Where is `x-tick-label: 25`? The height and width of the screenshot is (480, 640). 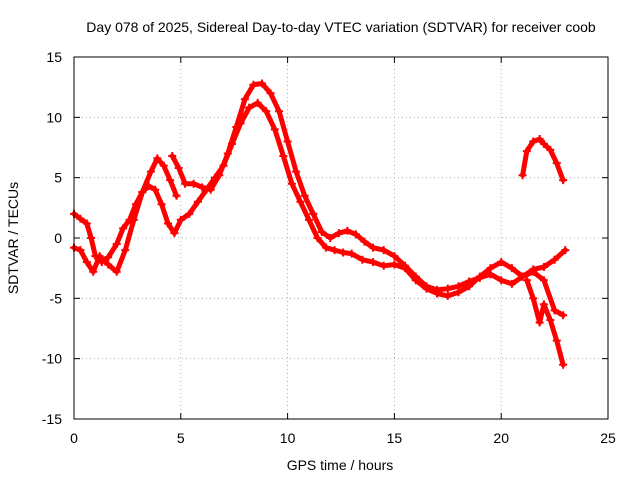 x-tick-label: 25 is located at coordinates (608, 438).